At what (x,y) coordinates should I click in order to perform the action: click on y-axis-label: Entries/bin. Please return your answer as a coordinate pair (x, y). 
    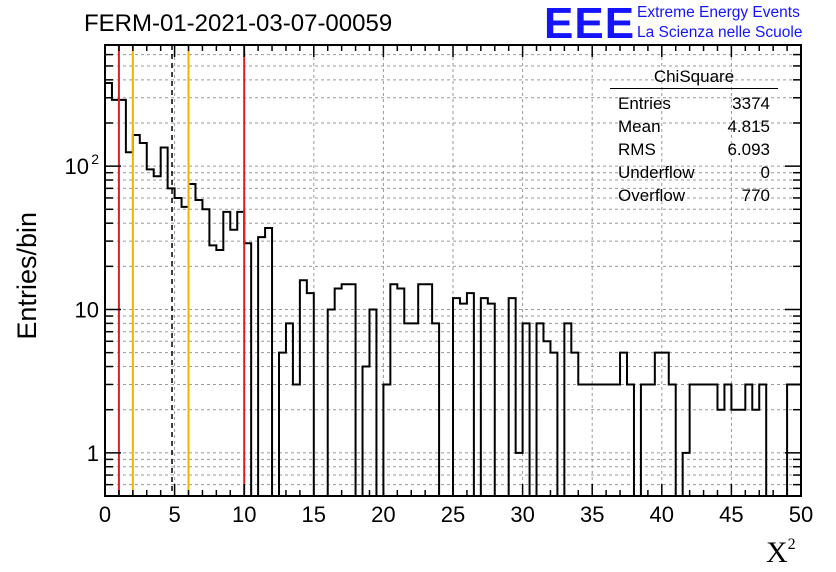
    Looking at the image, I should click on (27, 276).